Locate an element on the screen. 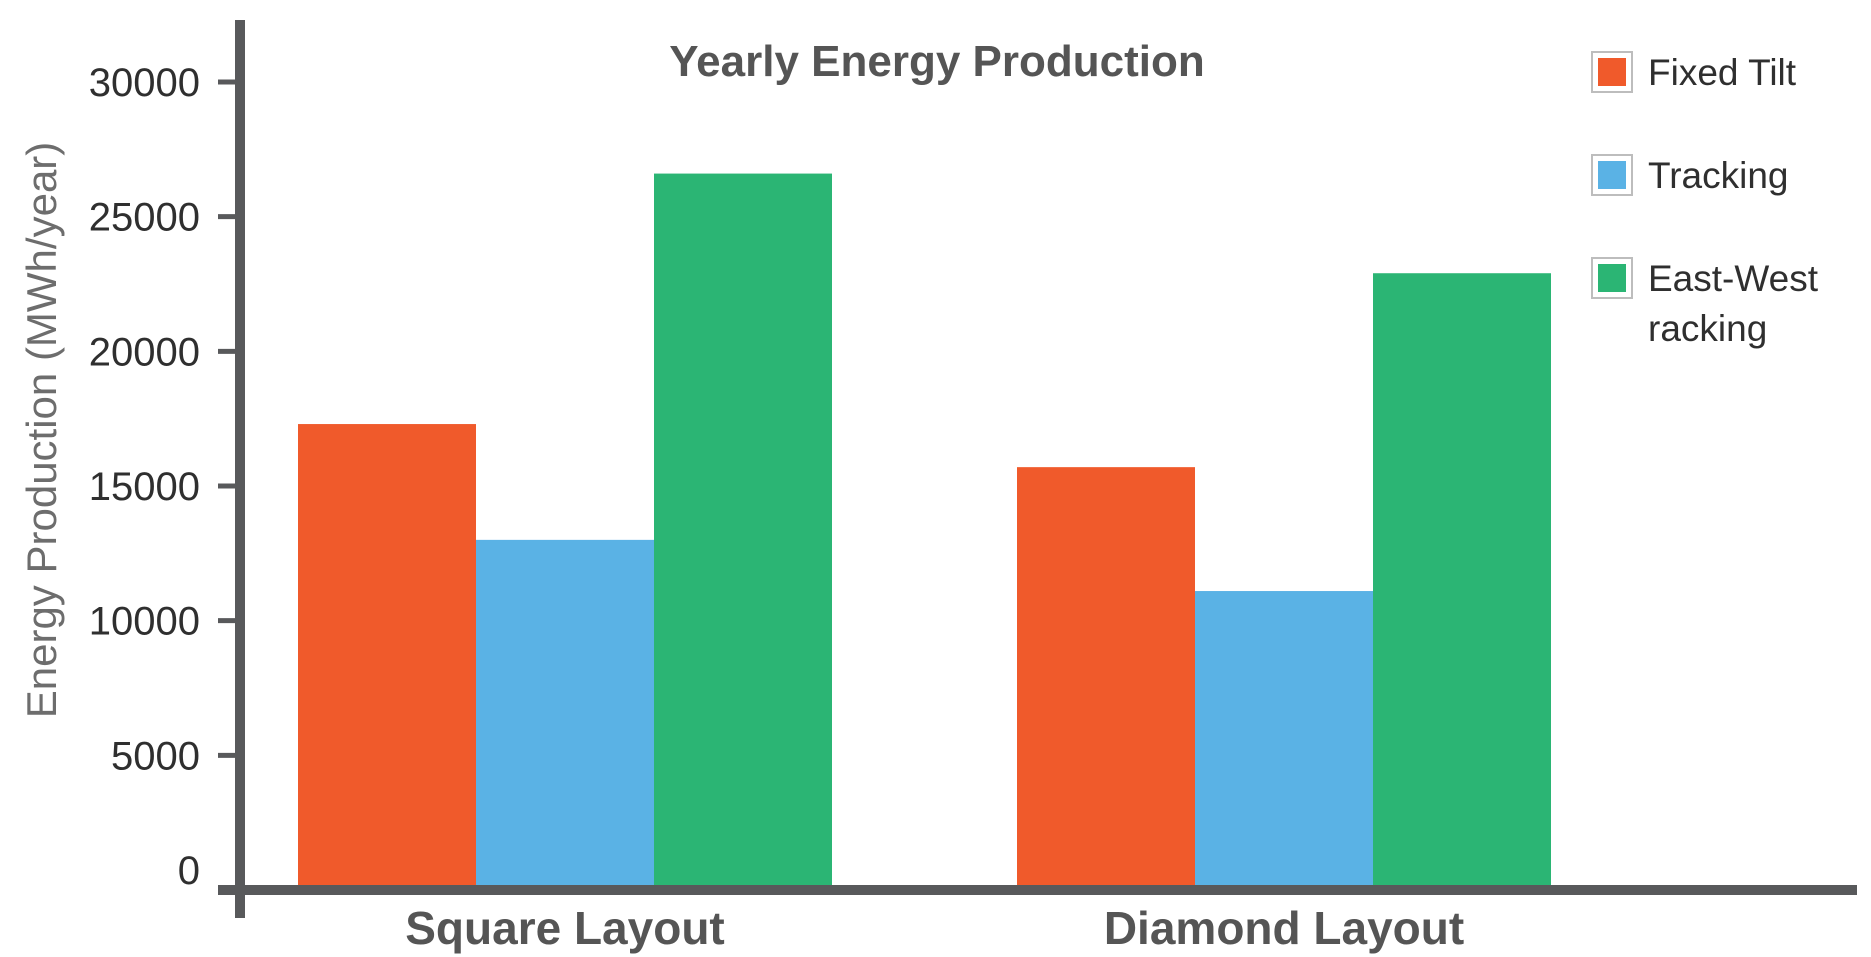 The image size is (1871, 957). bar-diamond-layout-fixed-tilt is located at coordinates (1106, 678).